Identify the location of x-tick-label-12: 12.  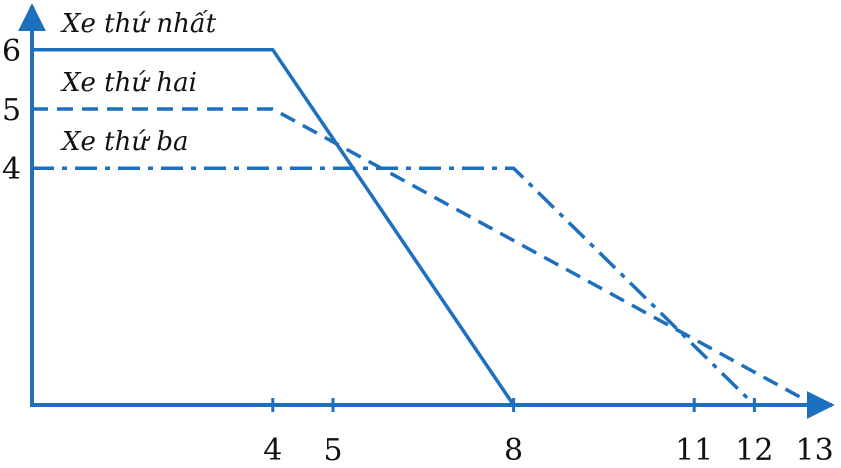
(754, 450).